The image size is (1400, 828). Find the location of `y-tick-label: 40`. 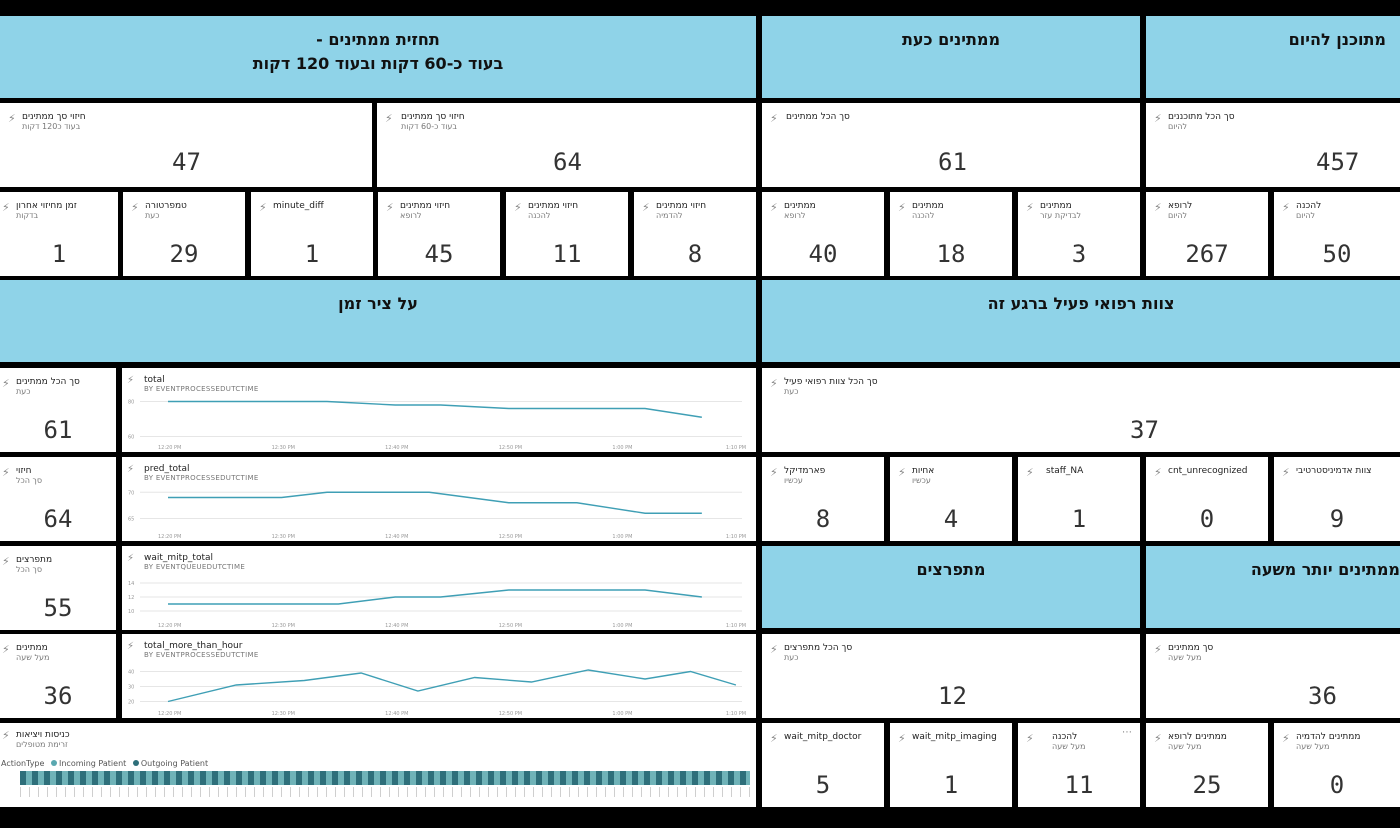

y-tick-label: 40 is located at coordinates (131, 673).